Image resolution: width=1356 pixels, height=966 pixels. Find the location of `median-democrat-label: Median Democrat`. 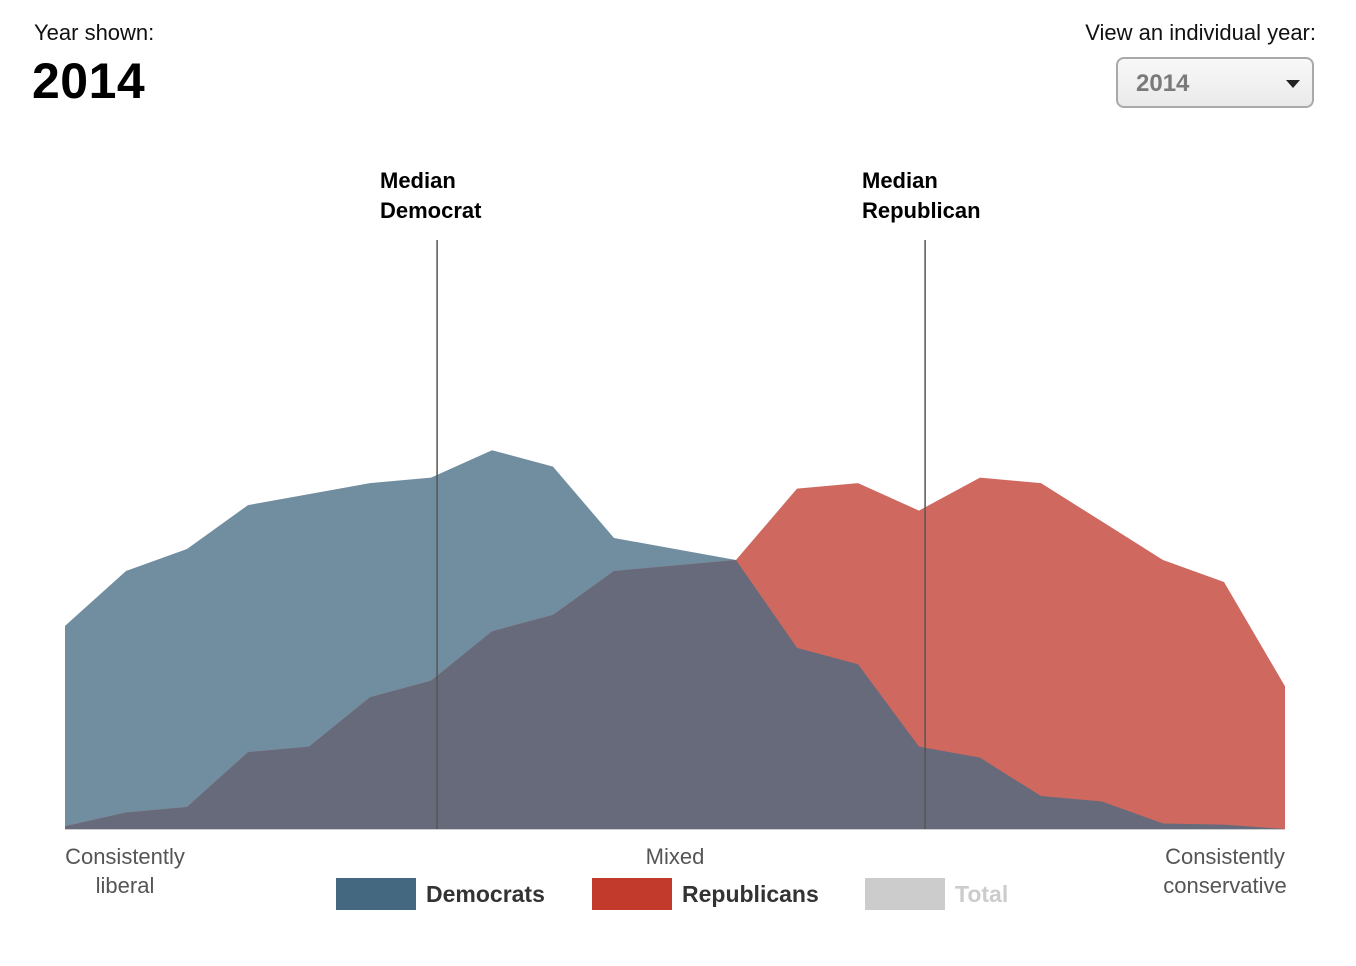

median-democrat-label: Median Democrat is located at coordinates (430, 196).